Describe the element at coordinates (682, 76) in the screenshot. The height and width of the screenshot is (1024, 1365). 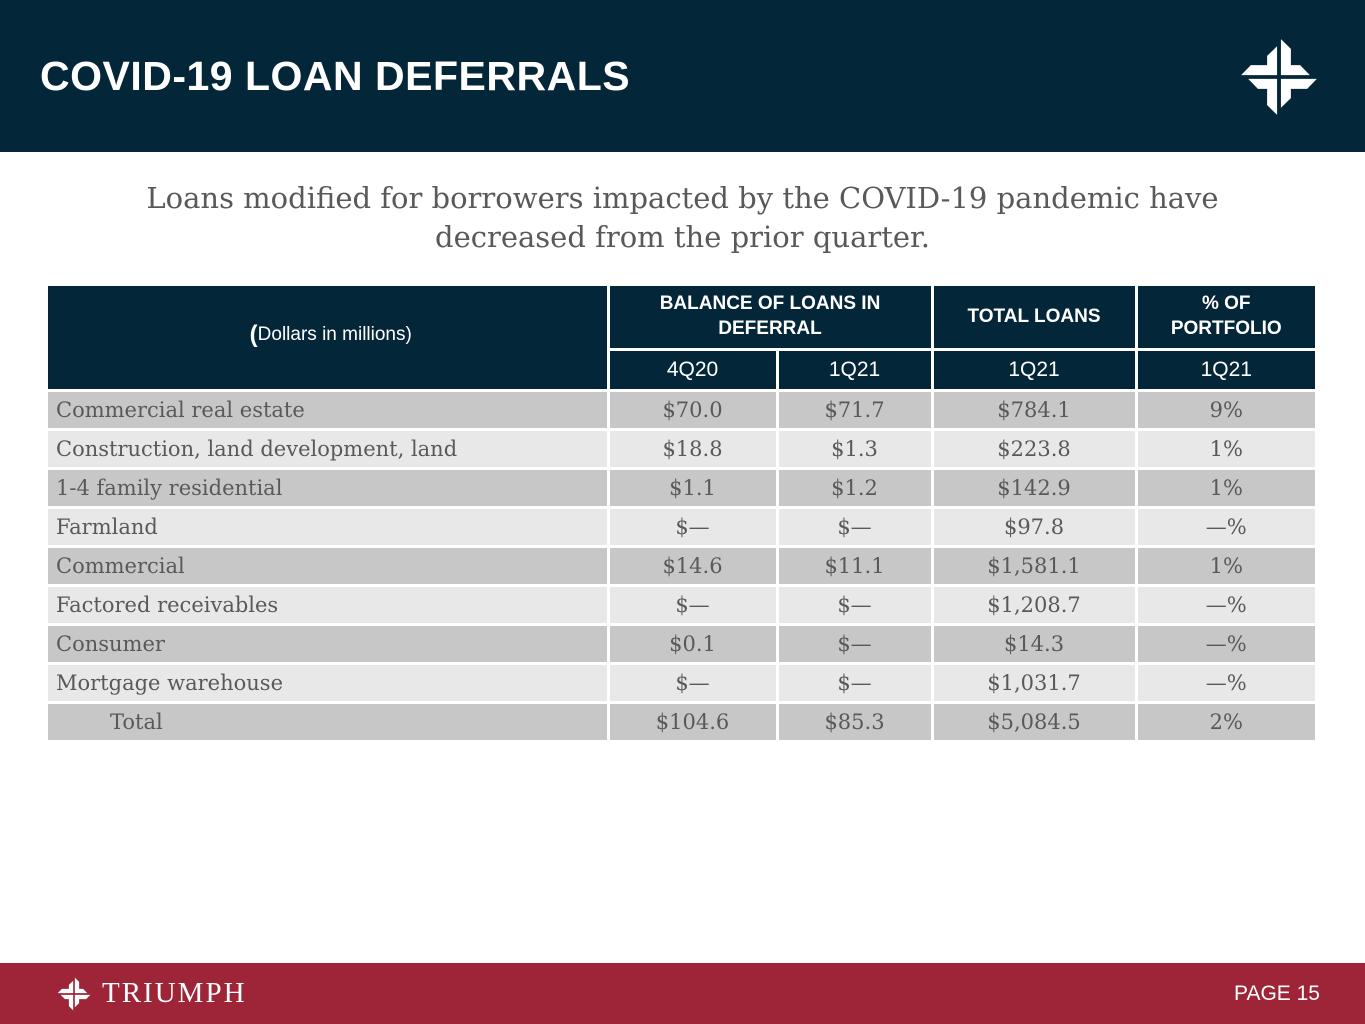
I see `title-bar: COVID-19 LOAN DEFERRALS` at that location.